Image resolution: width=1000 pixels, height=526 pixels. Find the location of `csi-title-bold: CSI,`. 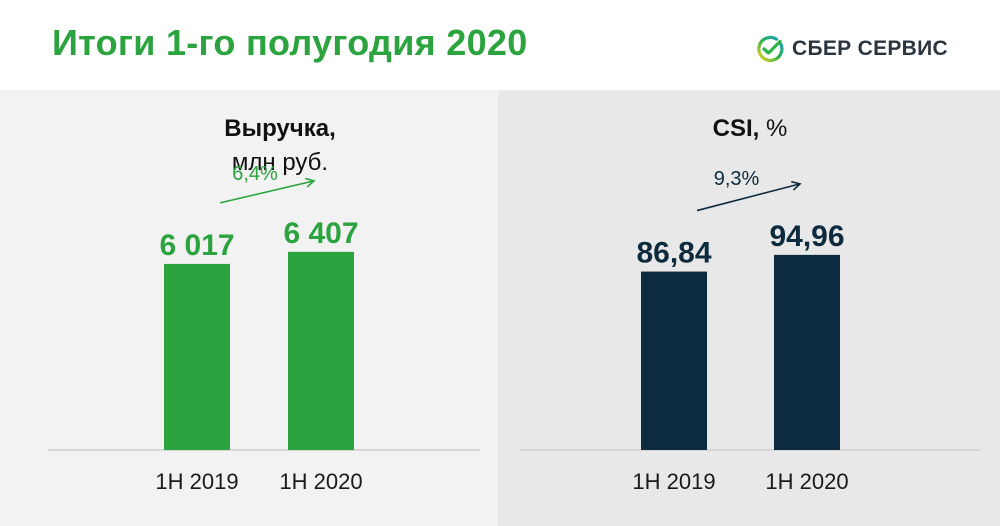

csi-title-bold: CSI, is located at coordinates (736, 128).